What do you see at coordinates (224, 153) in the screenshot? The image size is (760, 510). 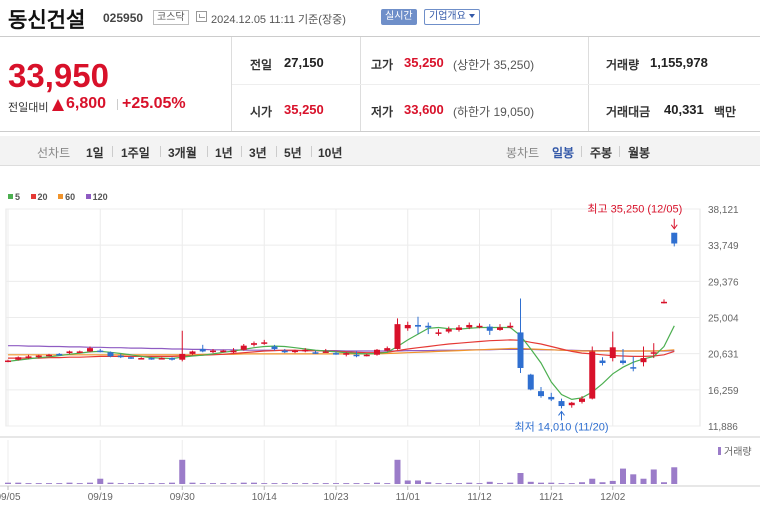 I see `tab-1y: 1년` at bounding box center [224, 153].